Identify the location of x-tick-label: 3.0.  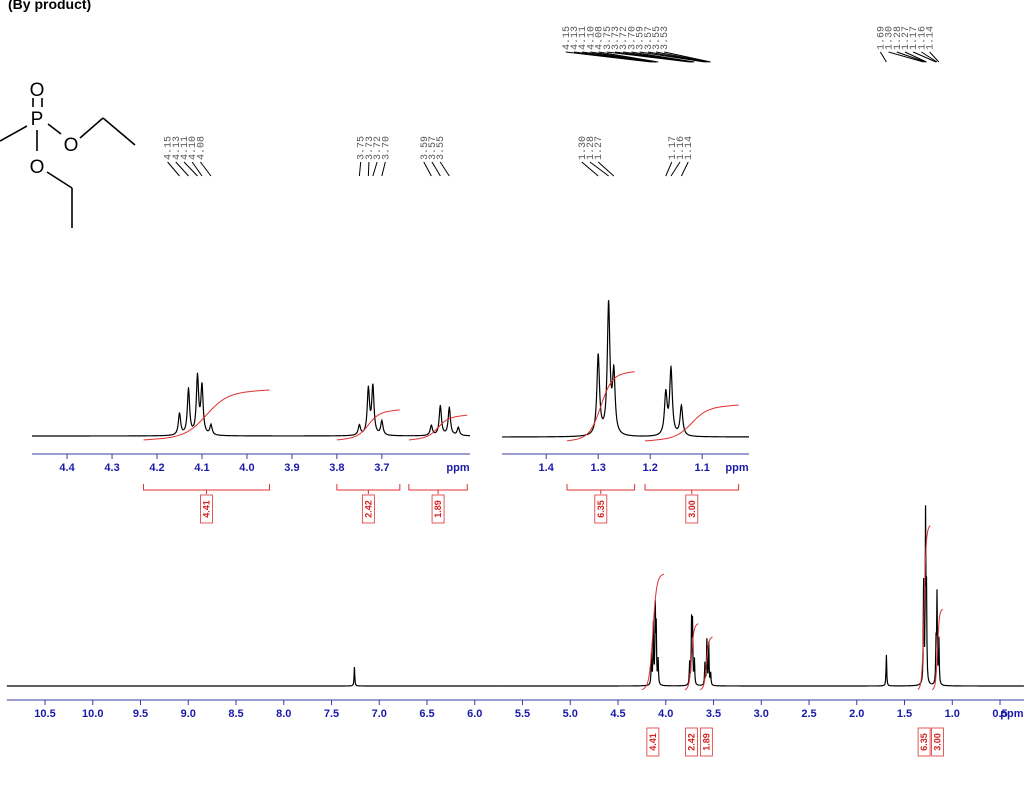
(761, 714).